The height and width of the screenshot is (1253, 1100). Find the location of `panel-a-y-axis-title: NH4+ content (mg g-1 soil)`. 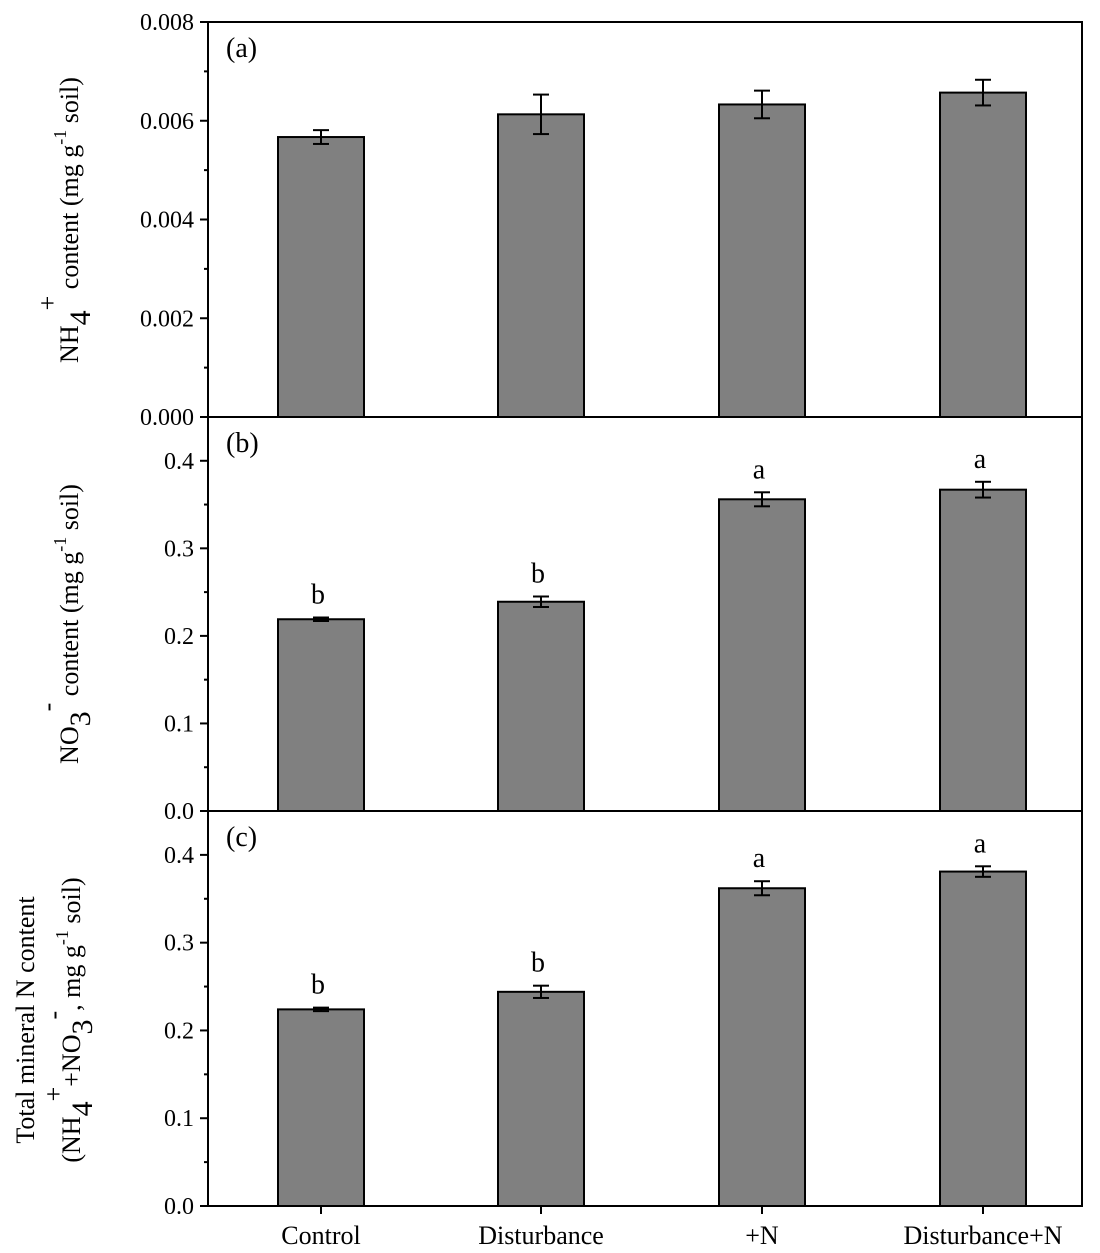

panel-a-y-axis-title: NH4+ content (mg g-1 soil) is located at coordinates (65, 220).